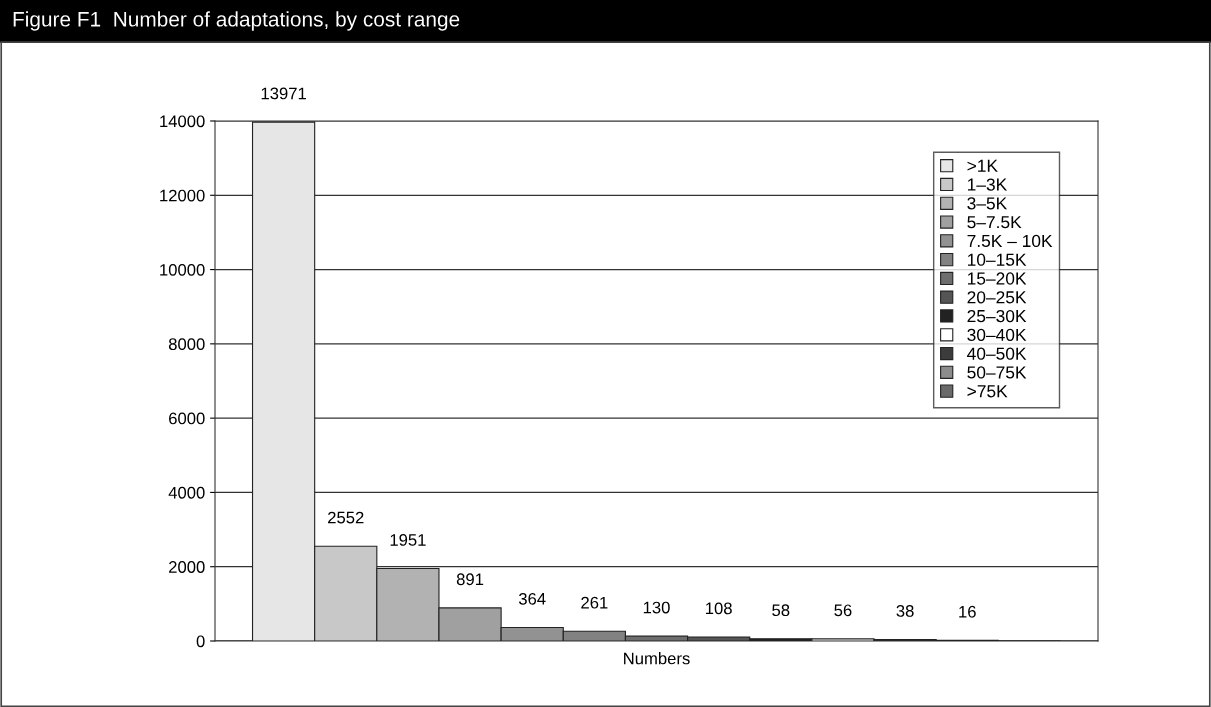 The image size is (1211, 707). Describe the element at coordinates (987, 184) in the screenshot. I see `legend-label: 1–3K` at that location.